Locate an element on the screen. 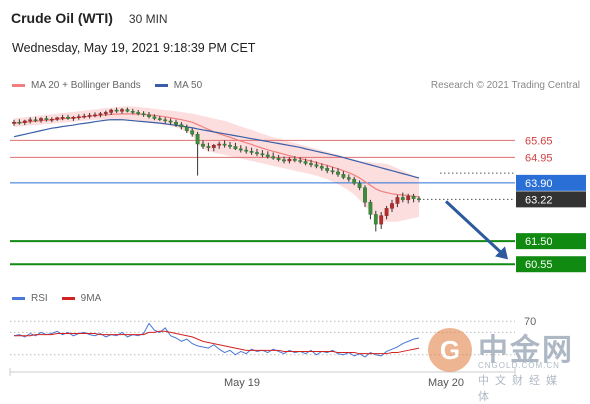 Image resolution: width=590 pixels, height=404 pixels. watermark-logo-icon: G is located at coordinates (450, 350).